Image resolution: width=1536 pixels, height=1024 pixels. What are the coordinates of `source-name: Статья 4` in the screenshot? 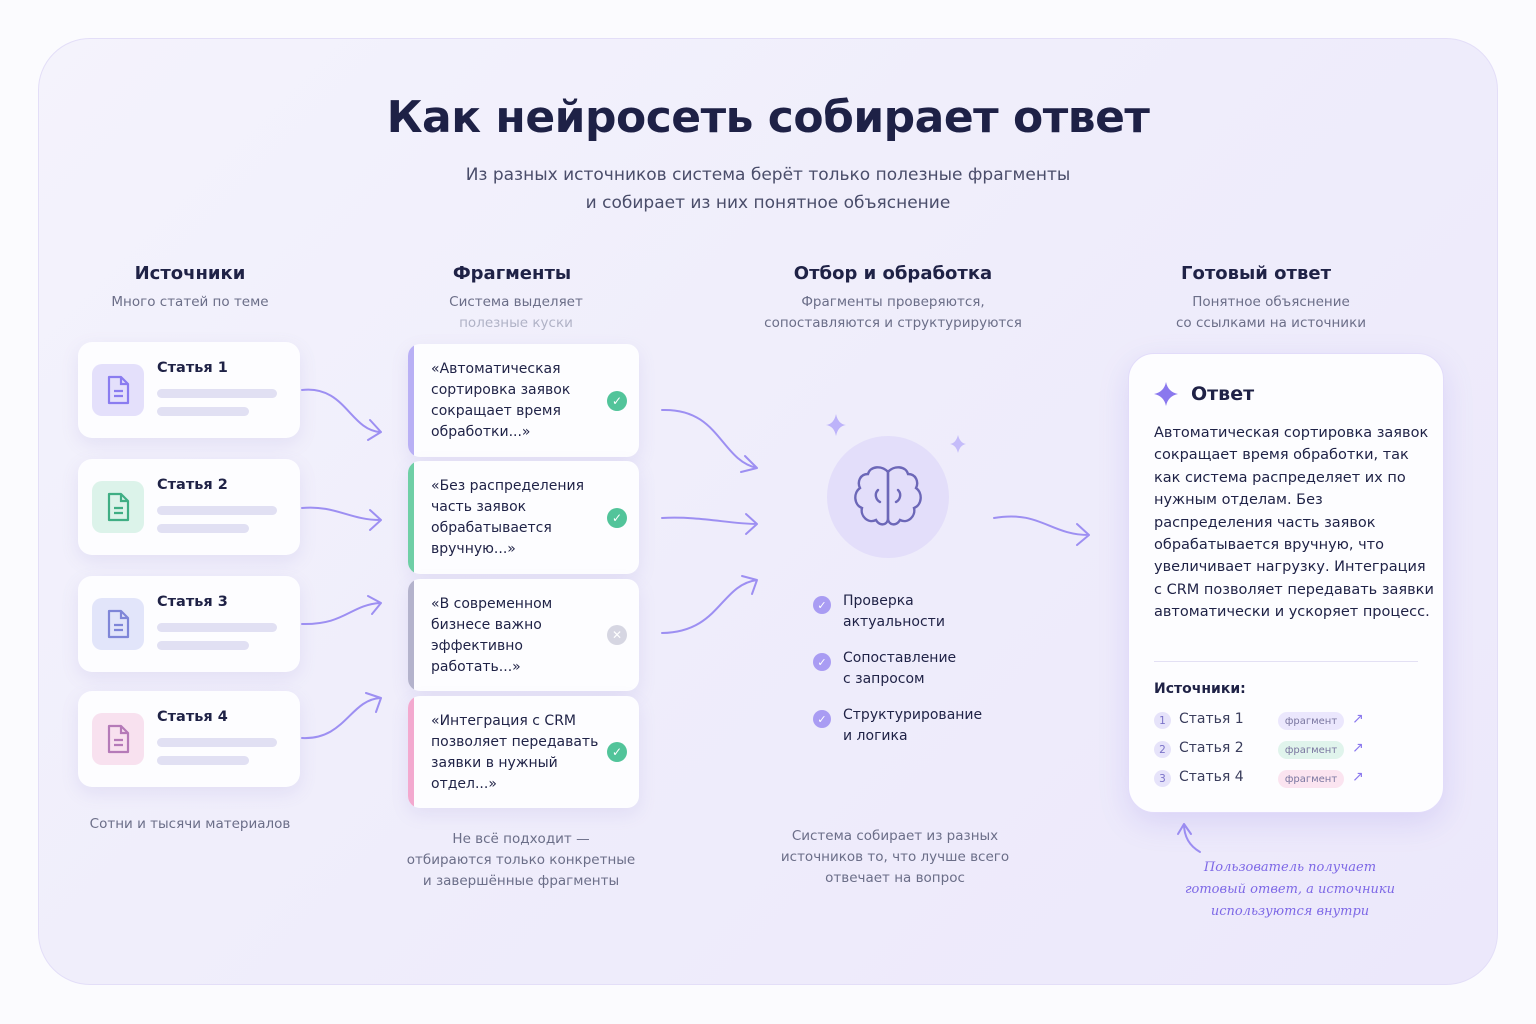 It's located at (1211, 777).